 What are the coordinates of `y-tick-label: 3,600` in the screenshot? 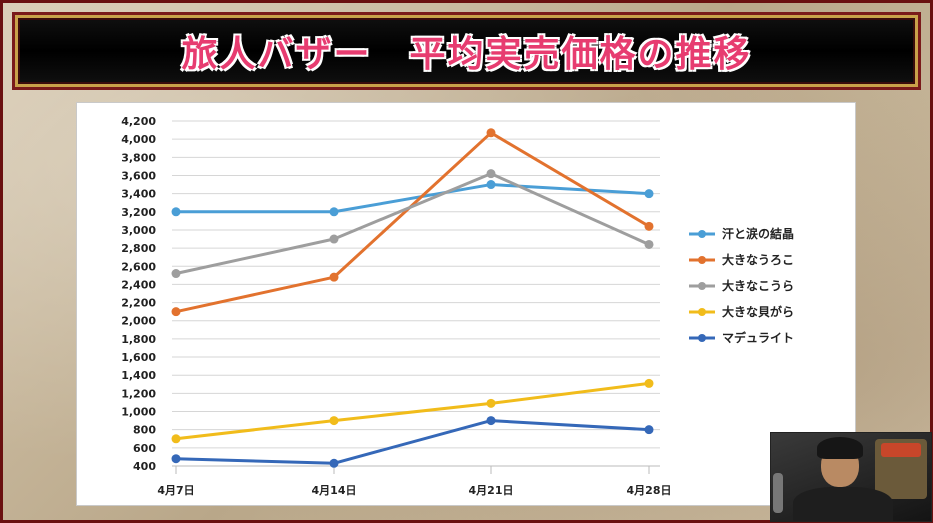 It's located at (138, 175).